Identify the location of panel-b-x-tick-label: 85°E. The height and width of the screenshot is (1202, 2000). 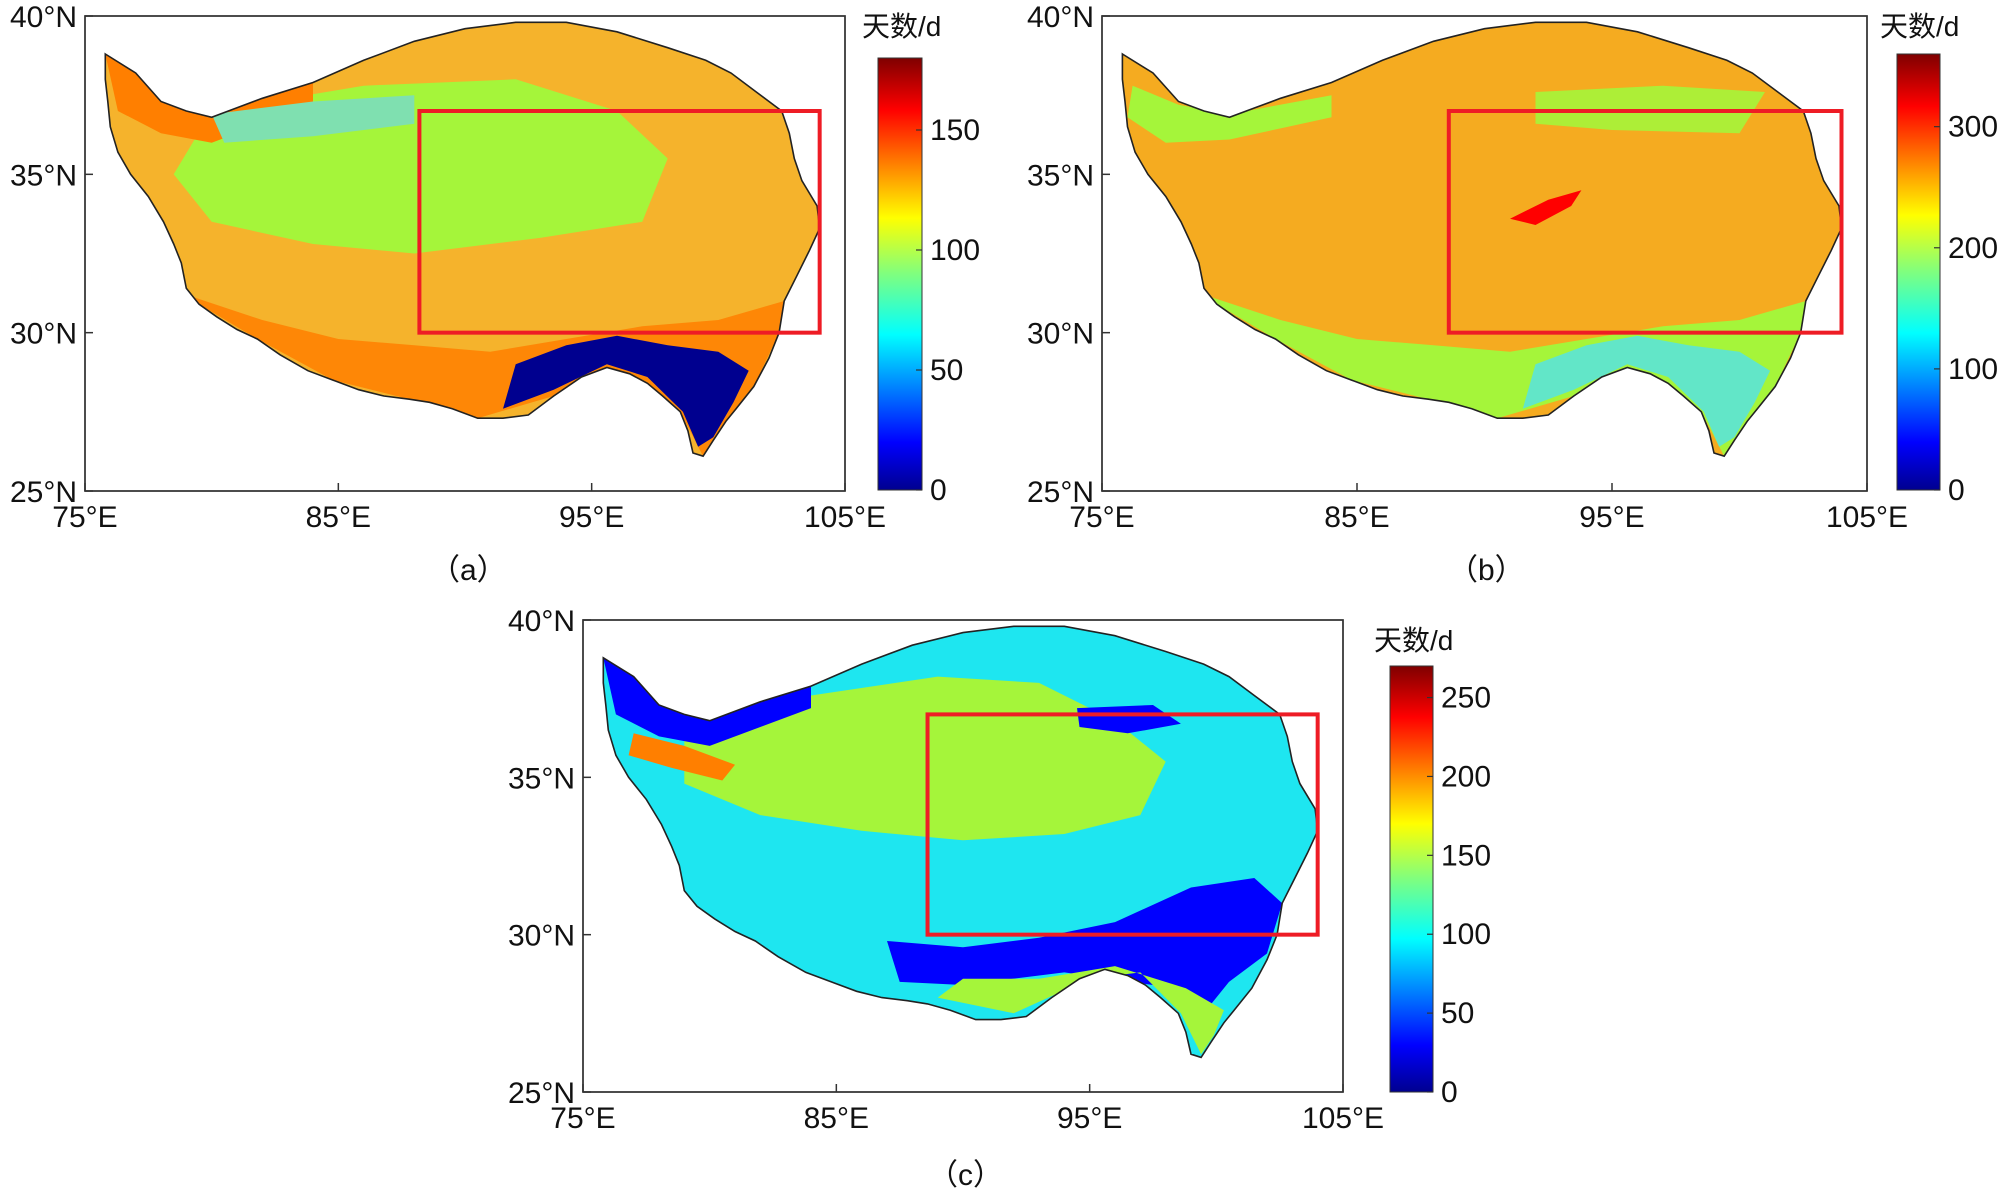
(1356, 517).